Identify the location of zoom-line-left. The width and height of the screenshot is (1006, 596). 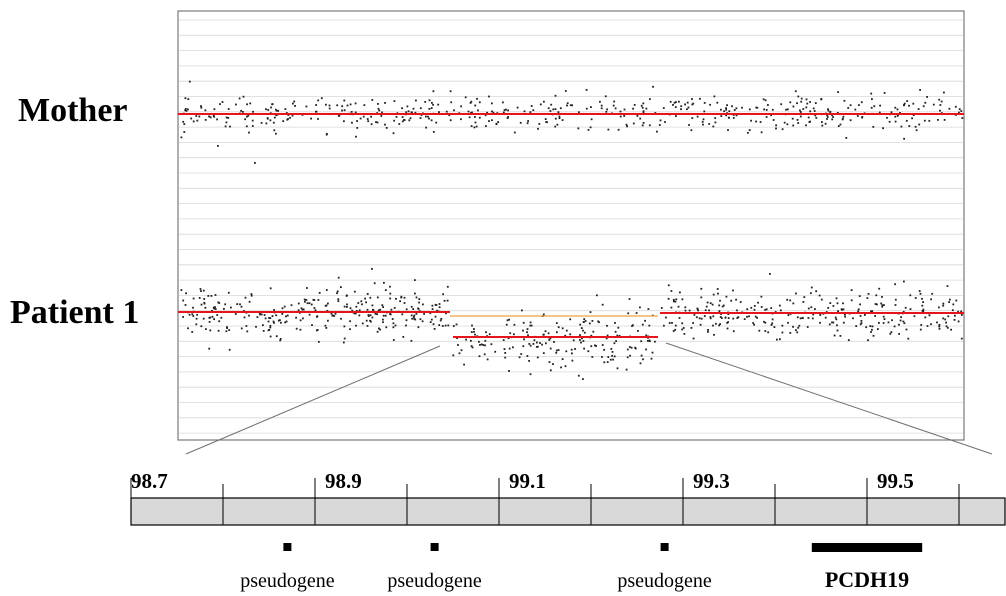
(313, 400).